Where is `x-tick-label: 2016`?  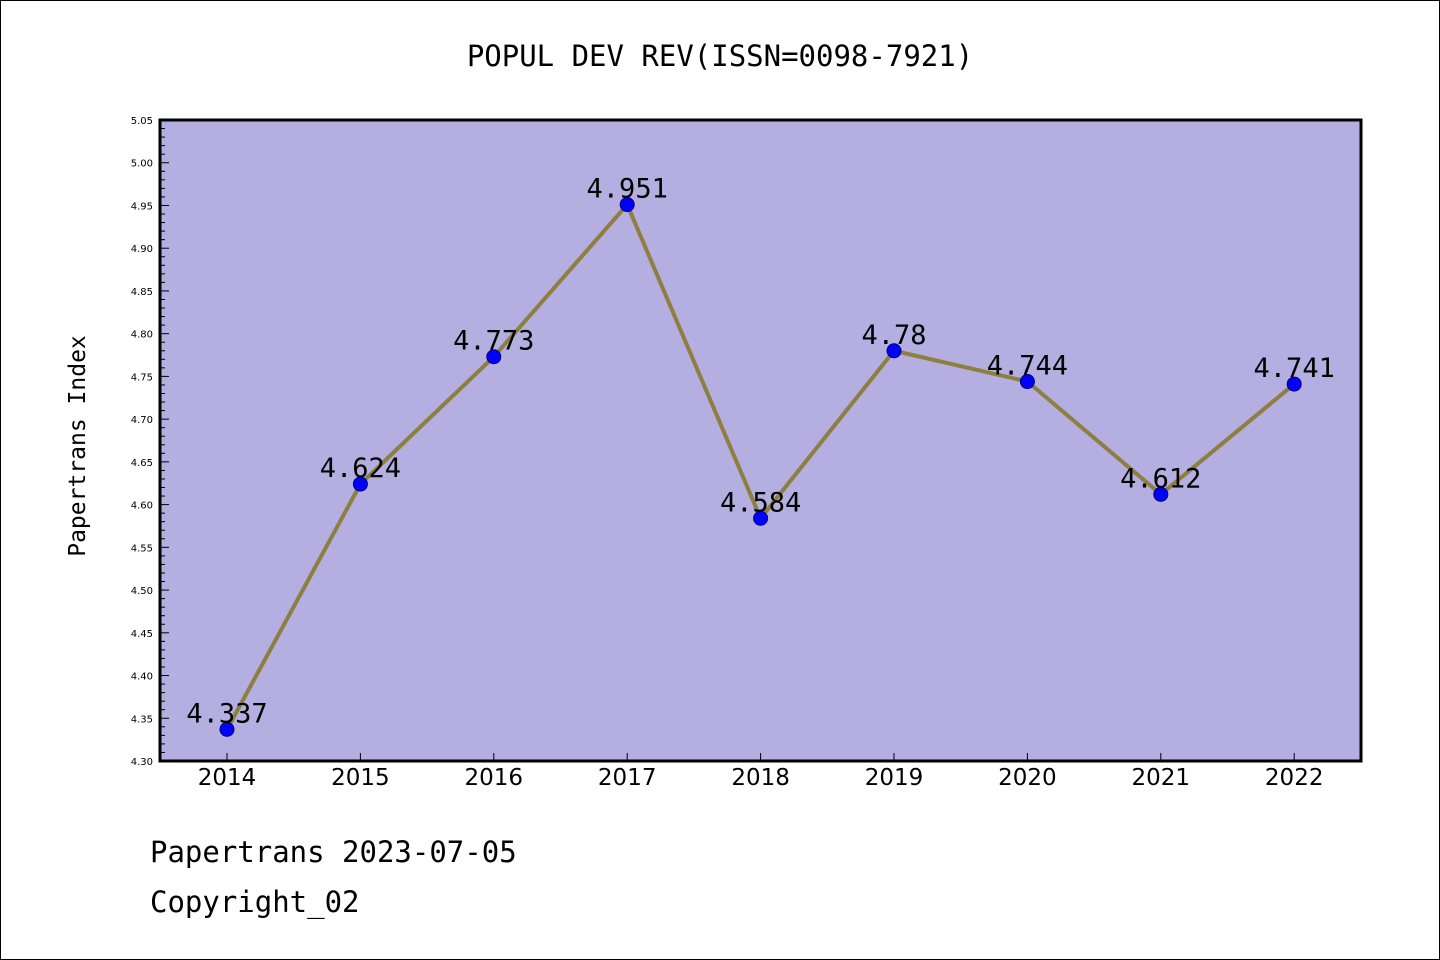 x-tick-label: 2016 is located at coordinates (494, 778).